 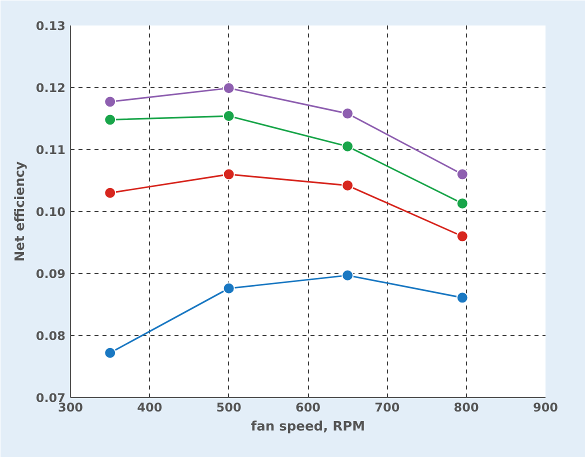 I want to click on x-tick-label: 800, so click(x=466, y=407).